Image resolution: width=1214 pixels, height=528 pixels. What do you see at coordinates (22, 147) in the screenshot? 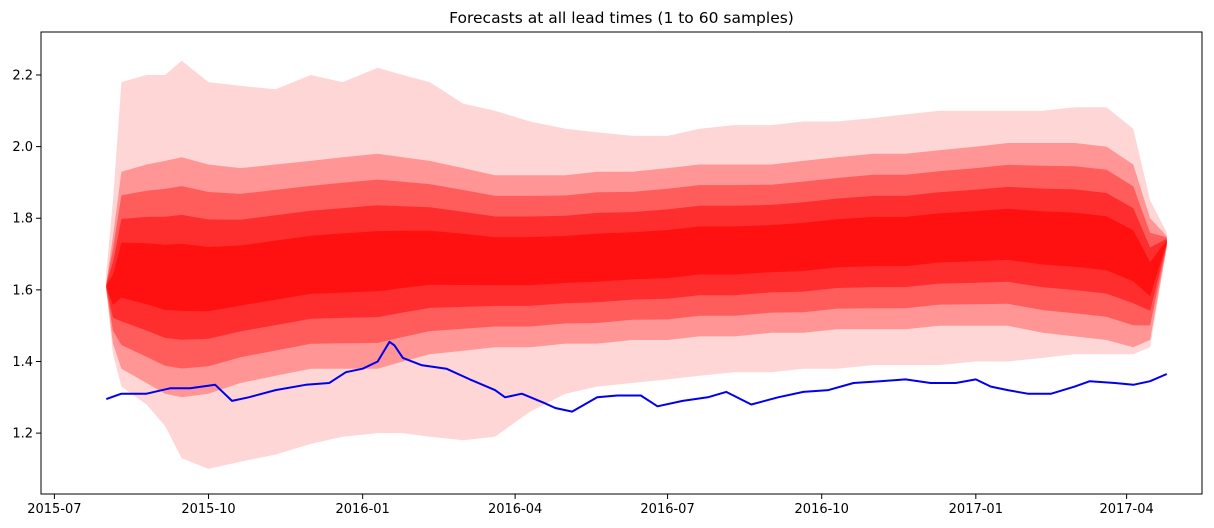
I see `y-tick-label: 2.0` at bounding box center [22, 147].